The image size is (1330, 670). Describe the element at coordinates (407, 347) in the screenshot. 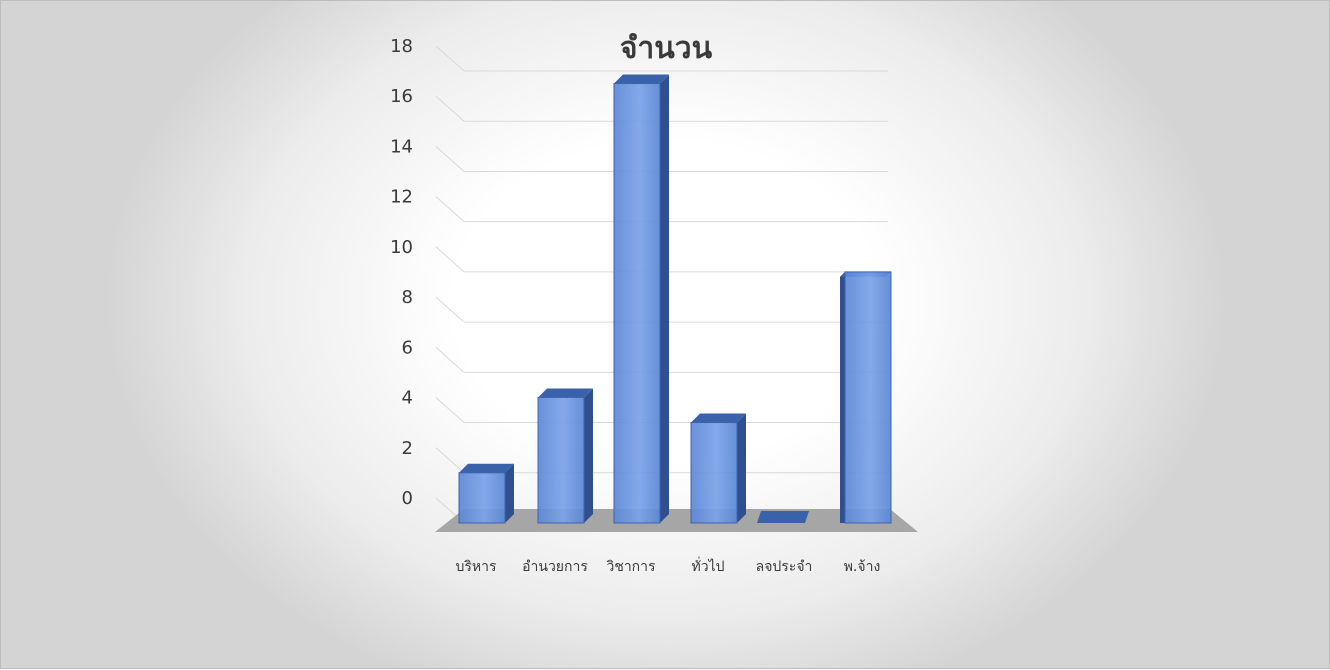

I see `y-tick-label: 6` at that location.